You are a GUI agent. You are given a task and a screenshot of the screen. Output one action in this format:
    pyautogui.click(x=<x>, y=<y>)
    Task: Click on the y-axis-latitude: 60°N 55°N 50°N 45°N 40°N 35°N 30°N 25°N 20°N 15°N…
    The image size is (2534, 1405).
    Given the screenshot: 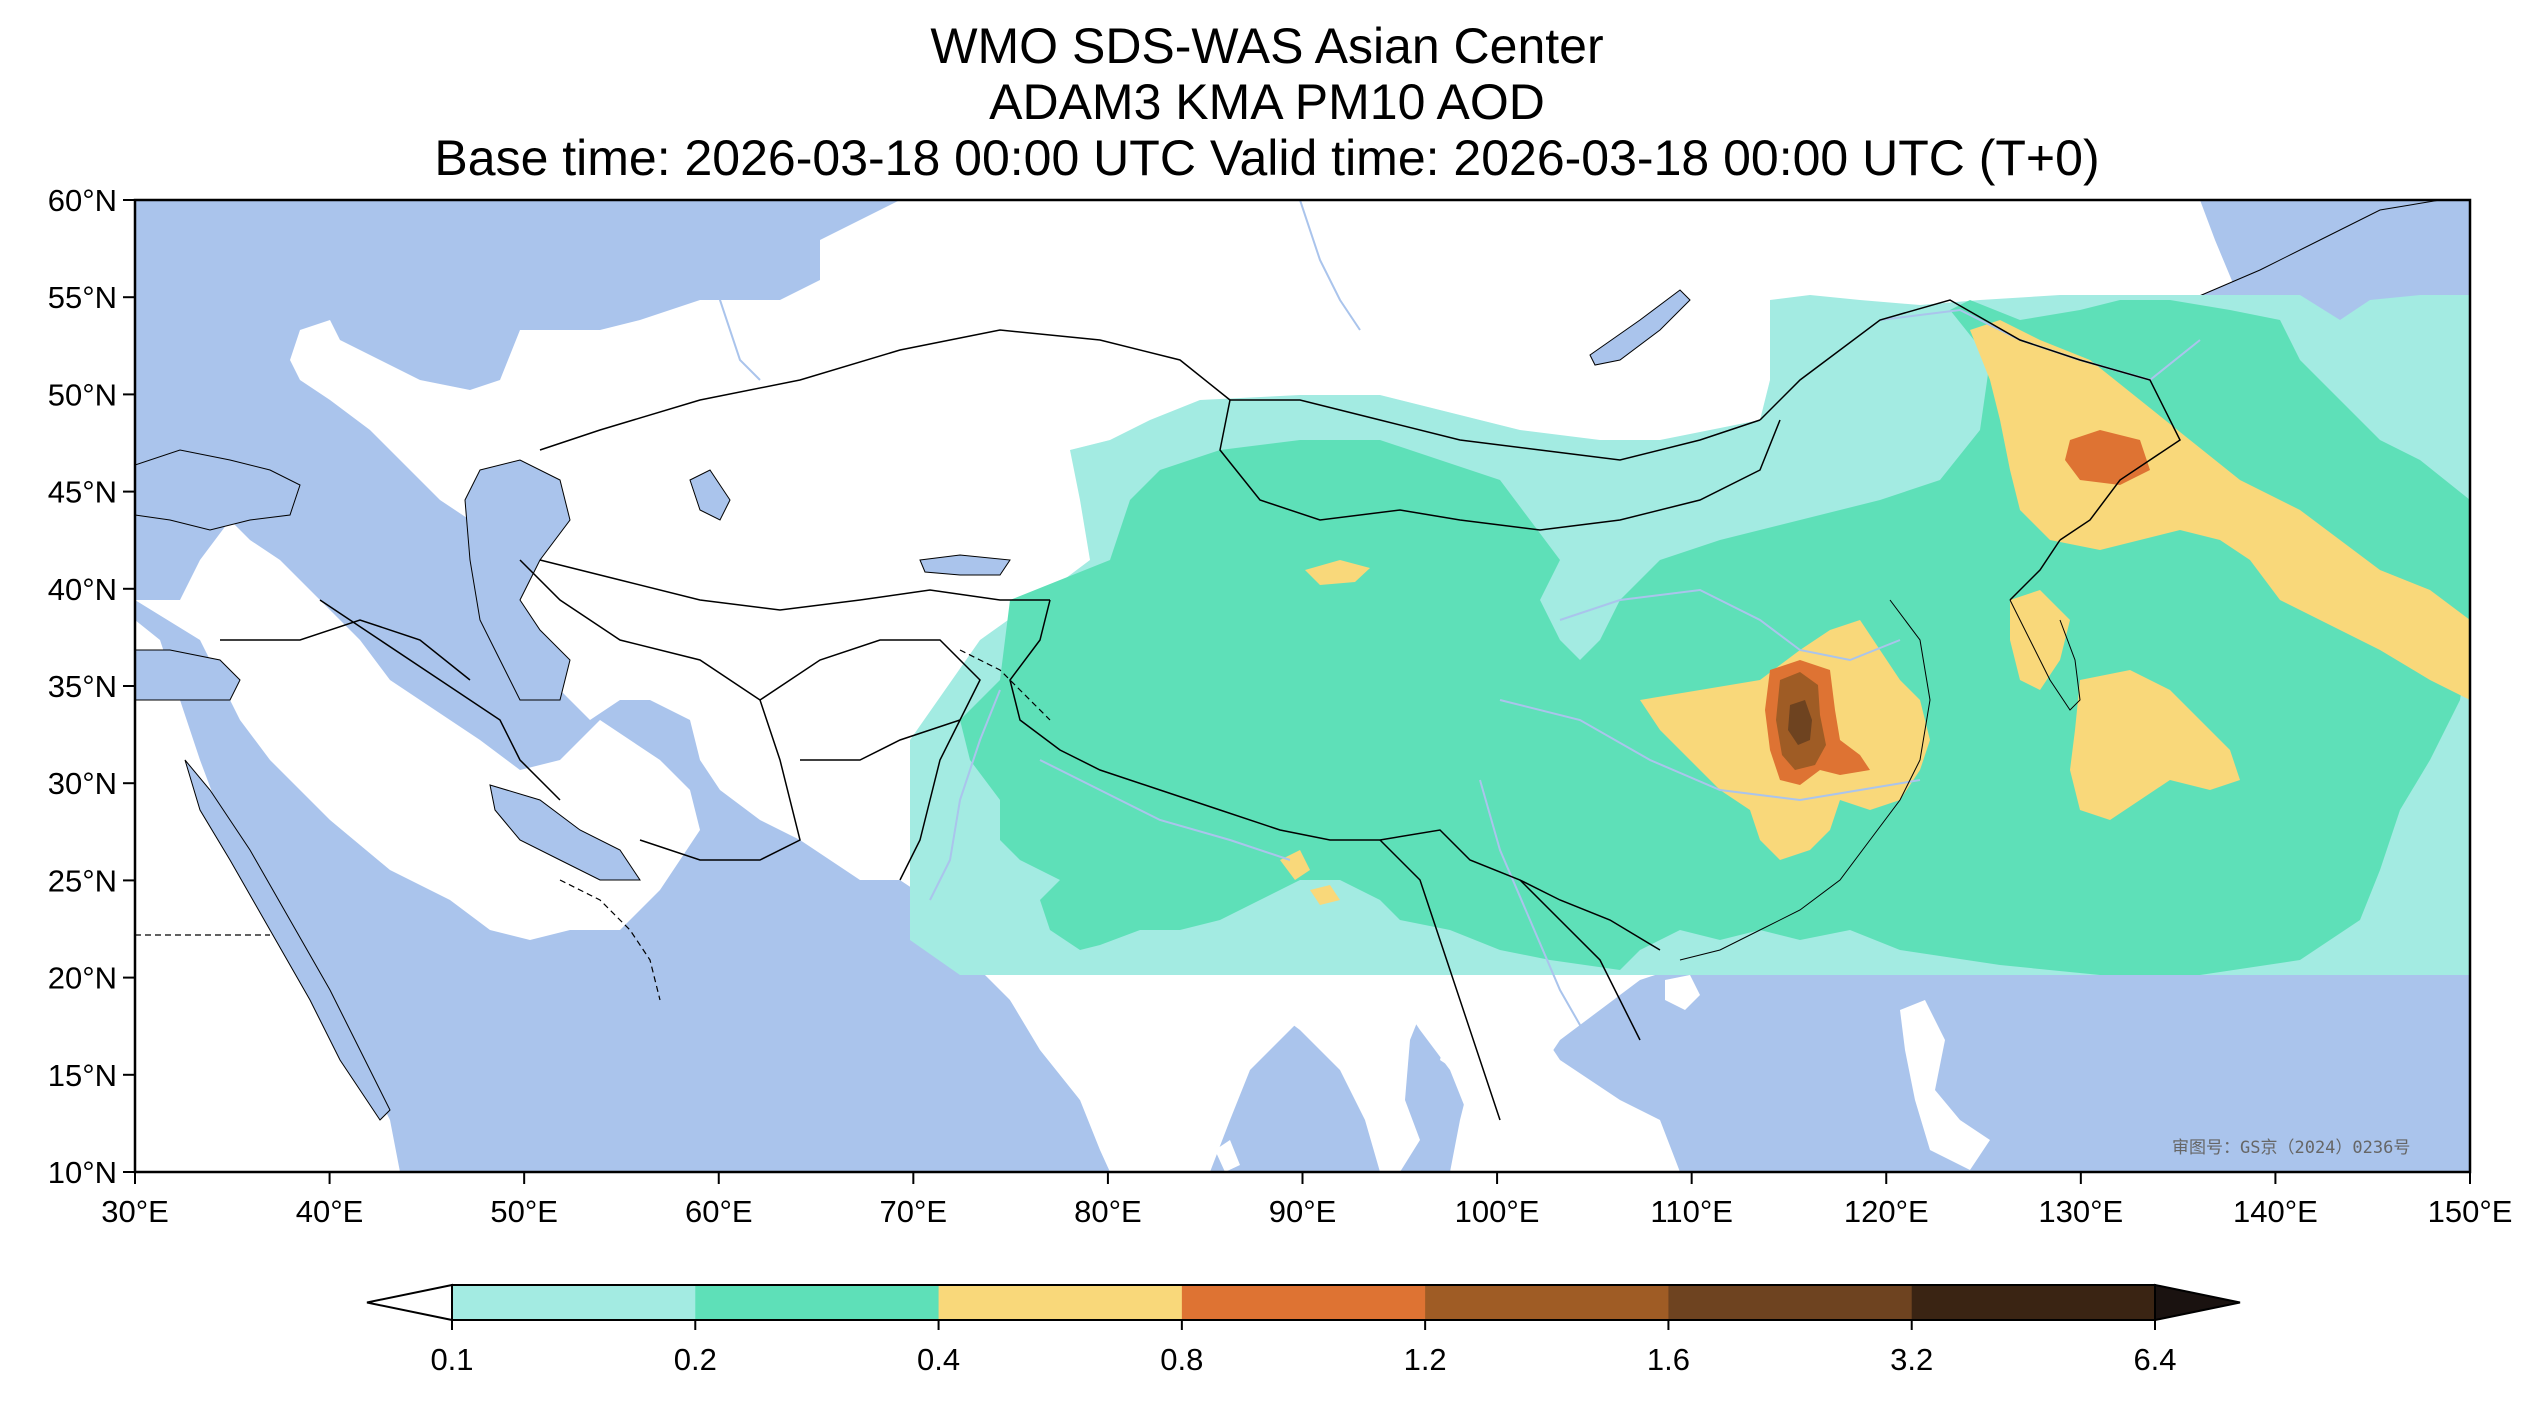 What is the action you would take?
    pyautogui.click(x=91, y=686)
    